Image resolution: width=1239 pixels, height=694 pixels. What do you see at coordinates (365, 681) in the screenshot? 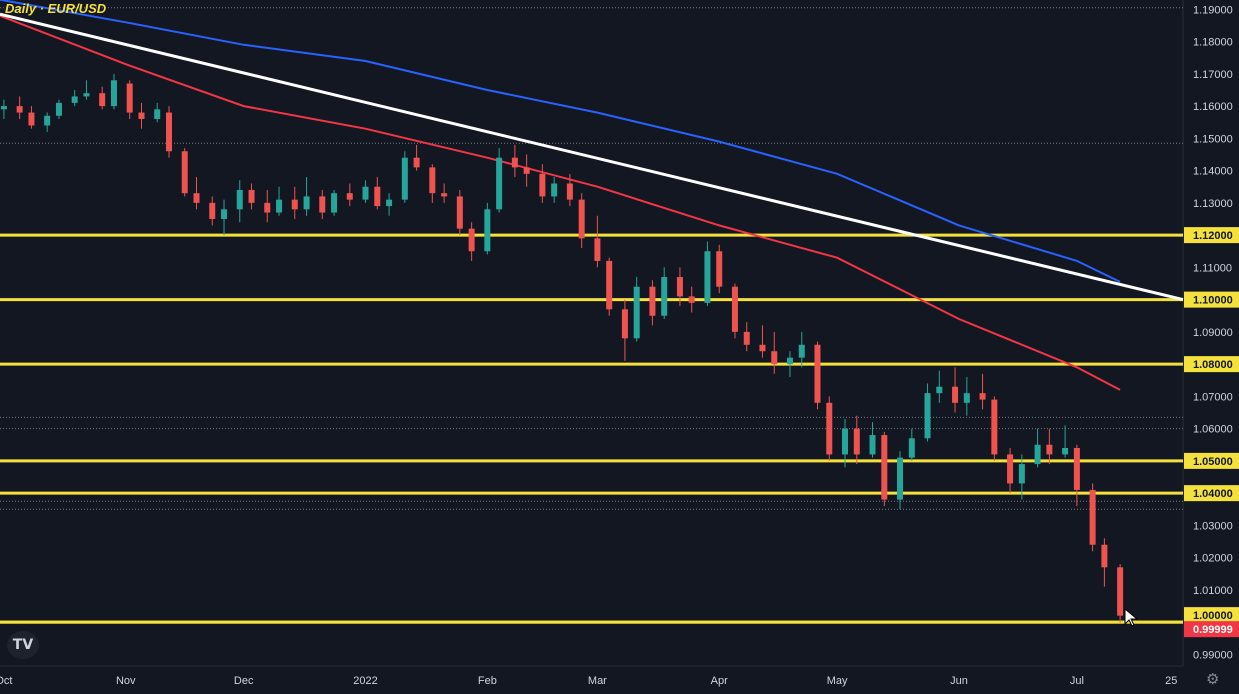
I see `time-axis-label: 2022` at bounding box center [365, 681].